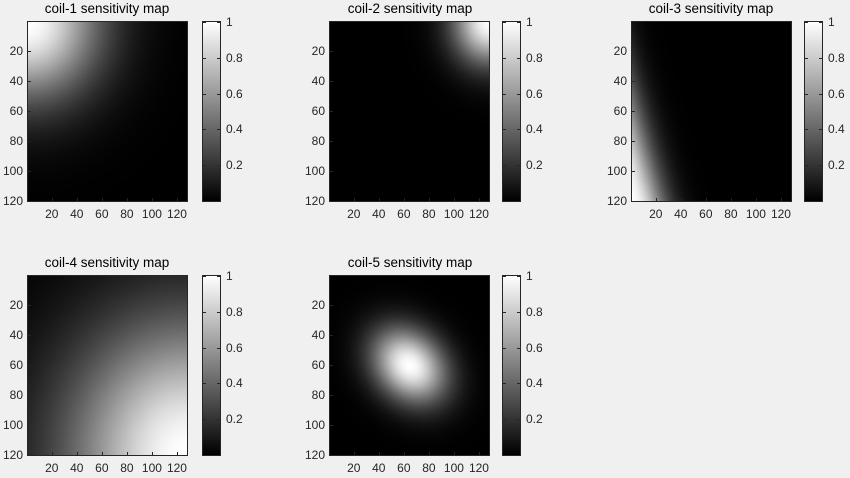 The width and height of the screenshot is (850, 478). I want to click on colorbar-tick-label: 0.6, so click(534, 93).